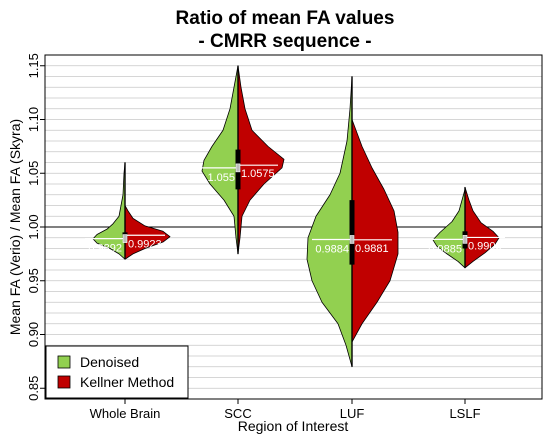  I want to click on legend: Denoised Kellner Method, so click(117, 372).